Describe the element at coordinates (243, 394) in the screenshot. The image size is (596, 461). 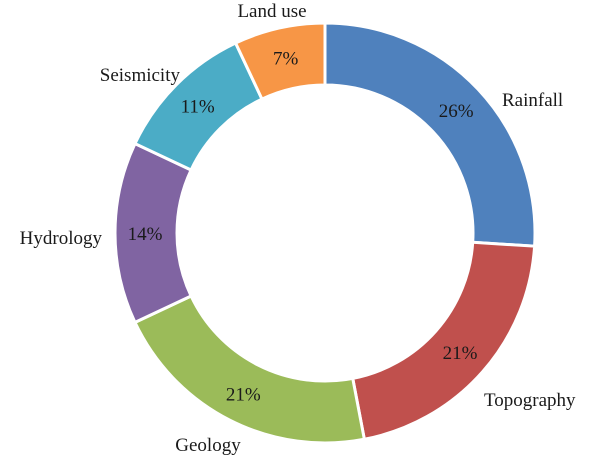
I see `percent-label-geology: 21%` at that location.